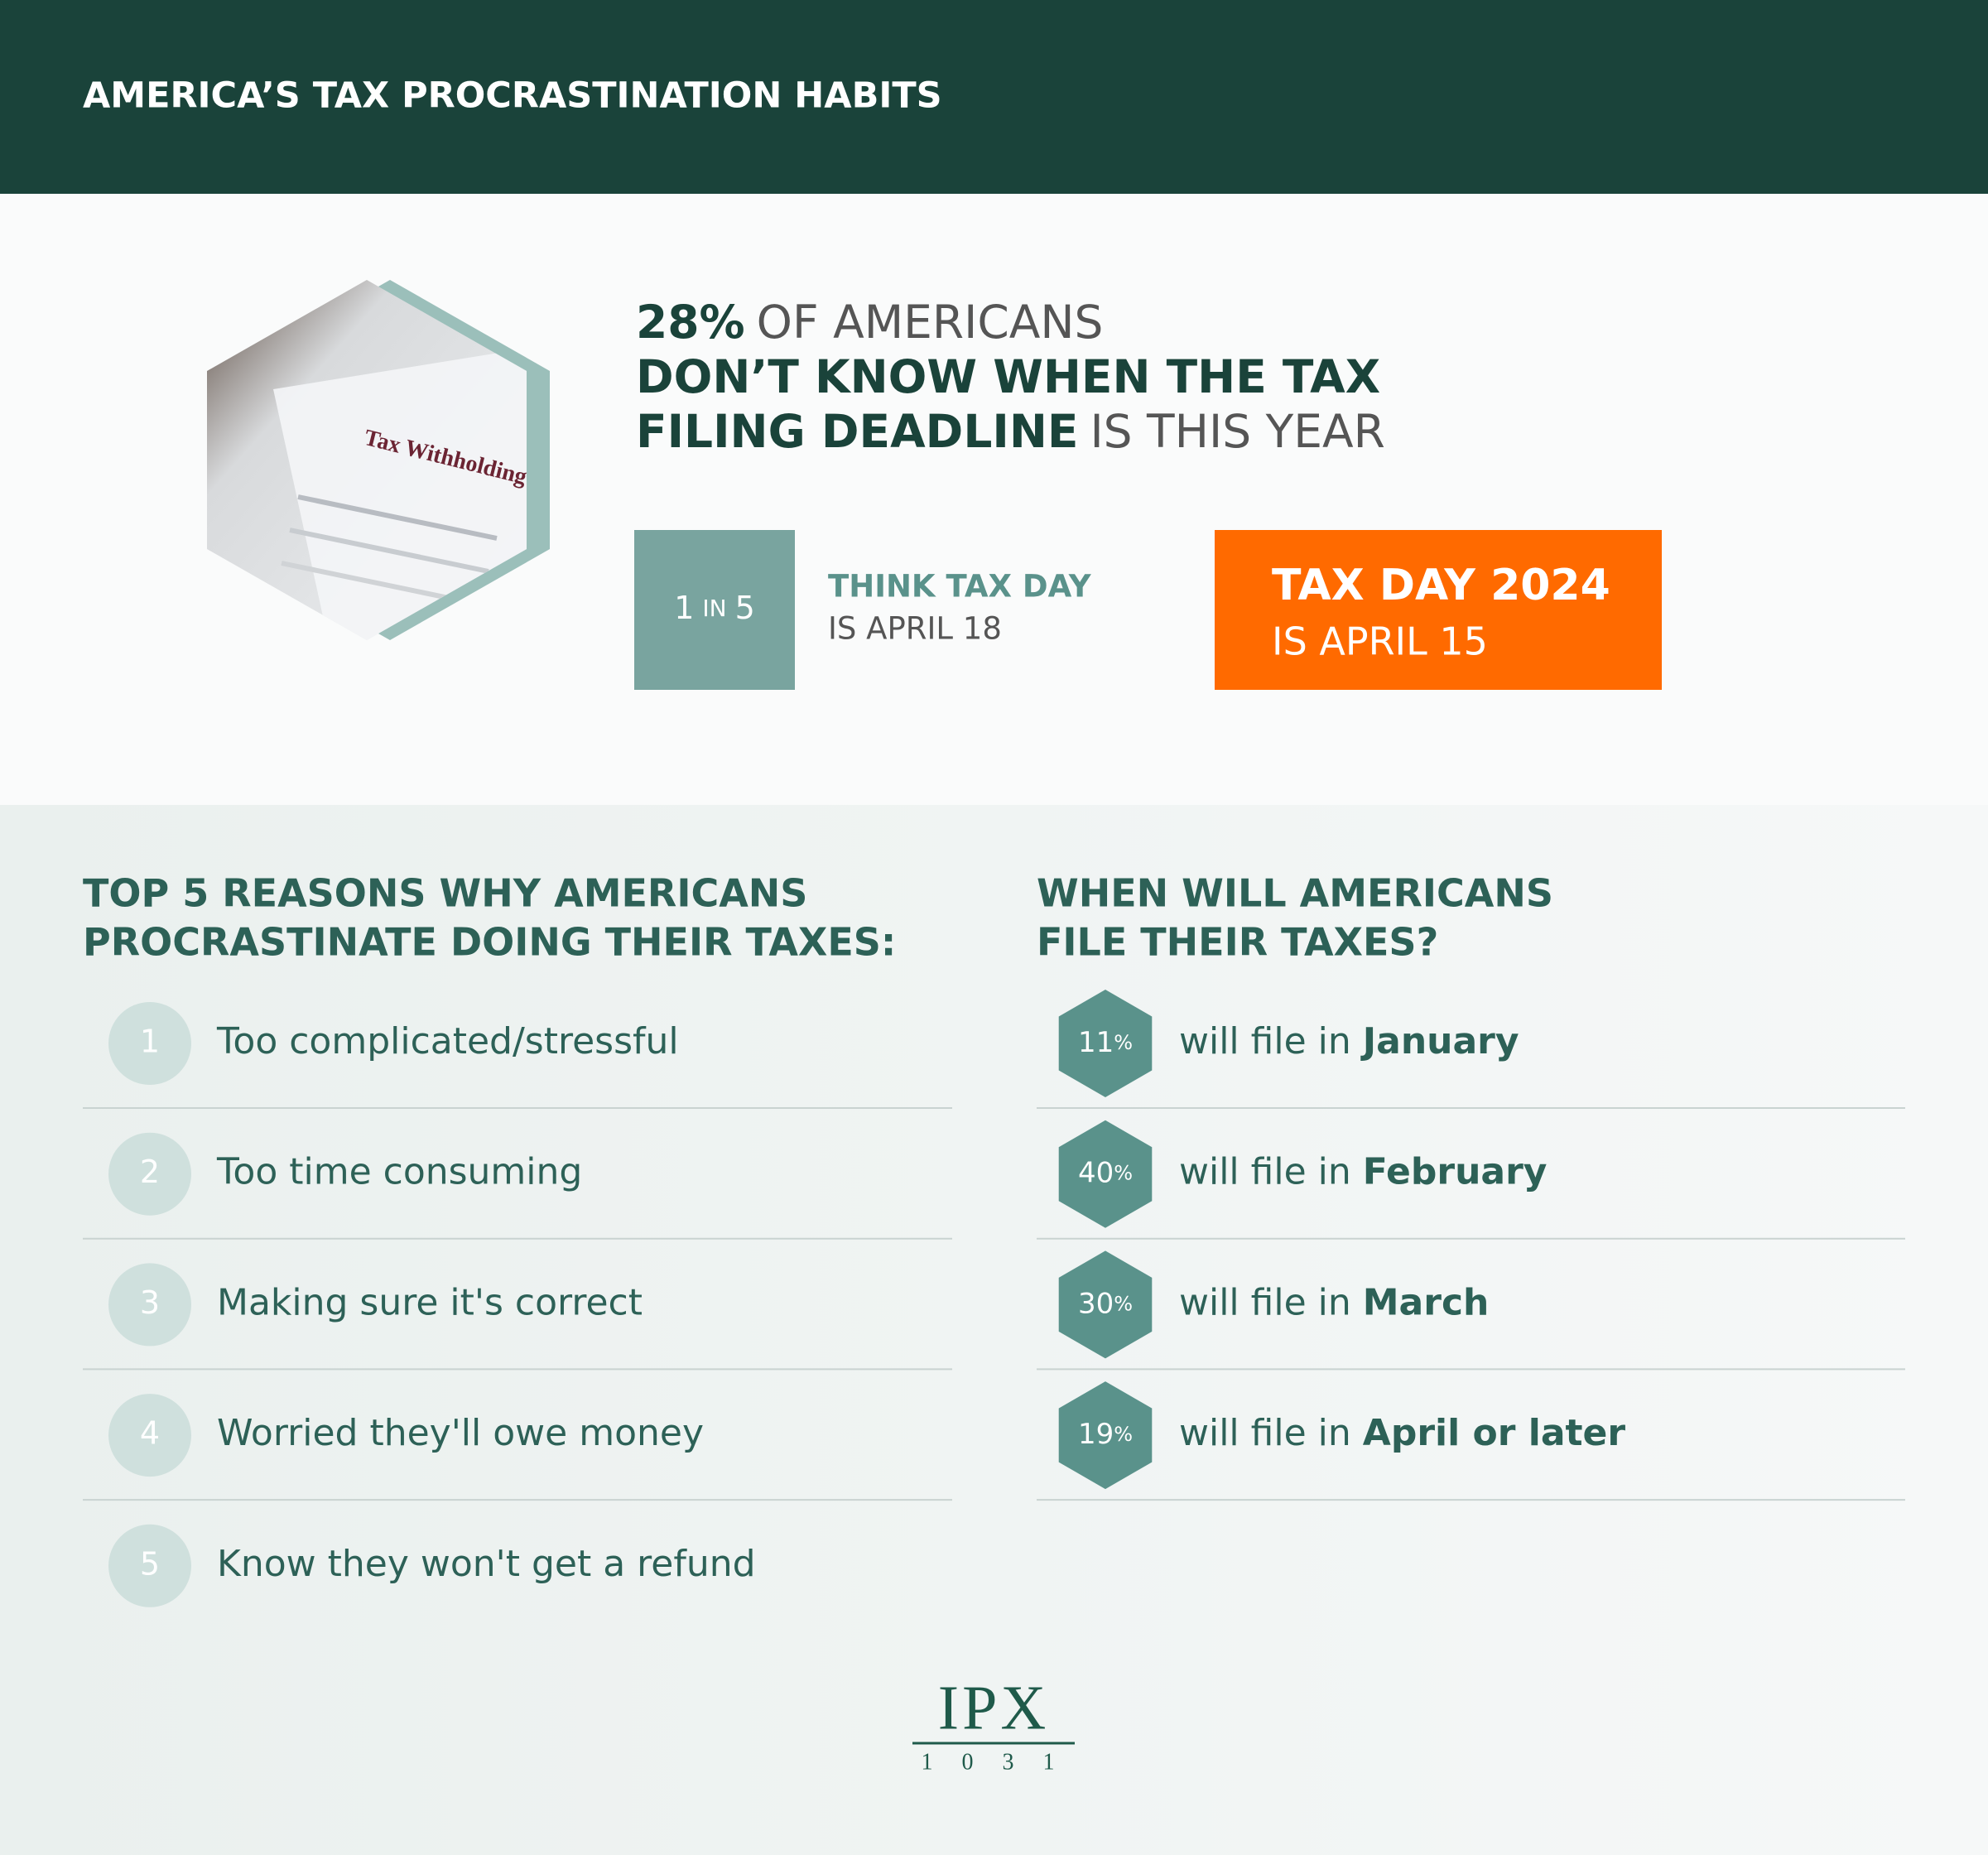 This screenshot has height=1855, width=1988. What do you see at coordinates (1008, 376) in the screenshot?
I see `headline-line2: DON’T KNOW WHEN THE TAX` at bounding box center [1008, 376].